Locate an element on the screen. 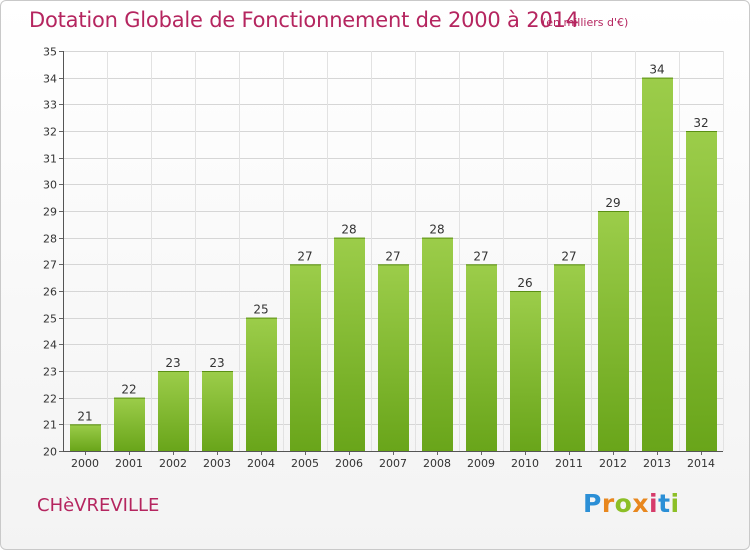 The height and width of the screenshot is (550, 750). data-label: 22 is located at coordinates (128, 390).